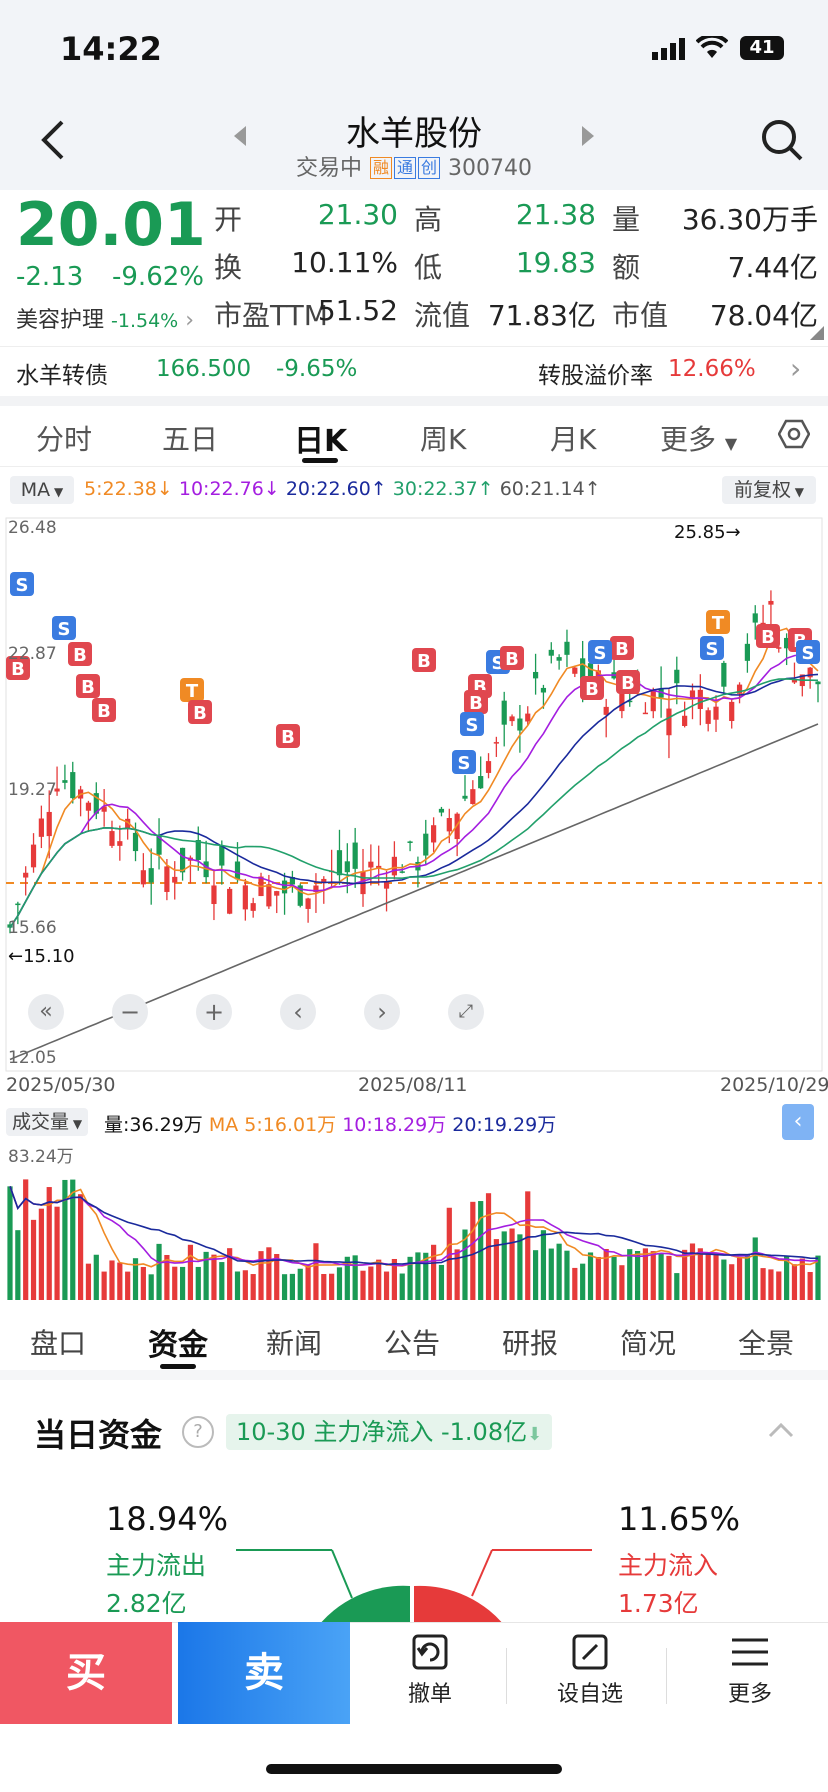 This screenshot has width=828, height=1792. What do you see at coordinates (669, 51) in the screenshot?
I see `signal-icon` at bounding box center [669, 51].